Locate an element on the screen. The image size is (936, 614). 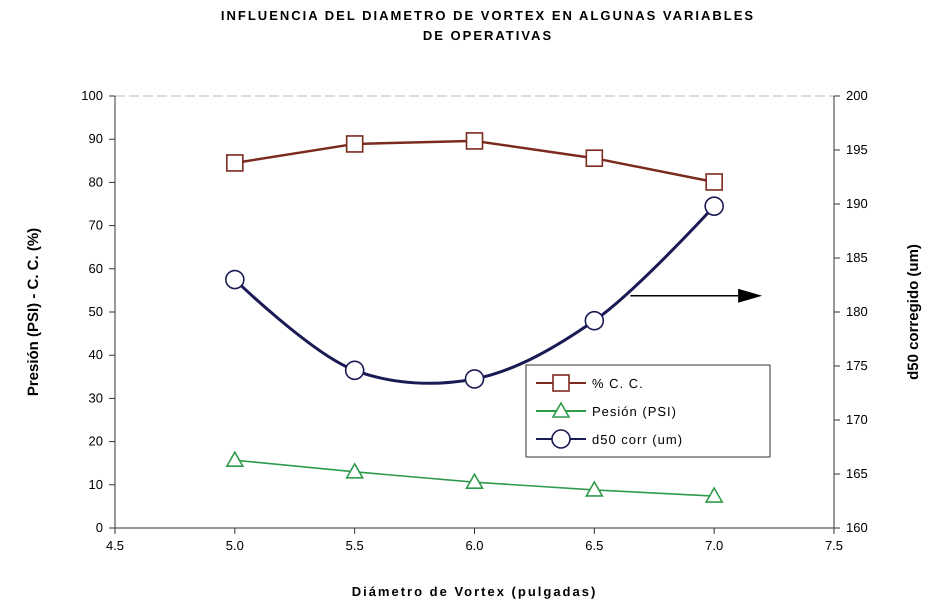
y-tick-label: 20 is located at coordinates (95, 441).